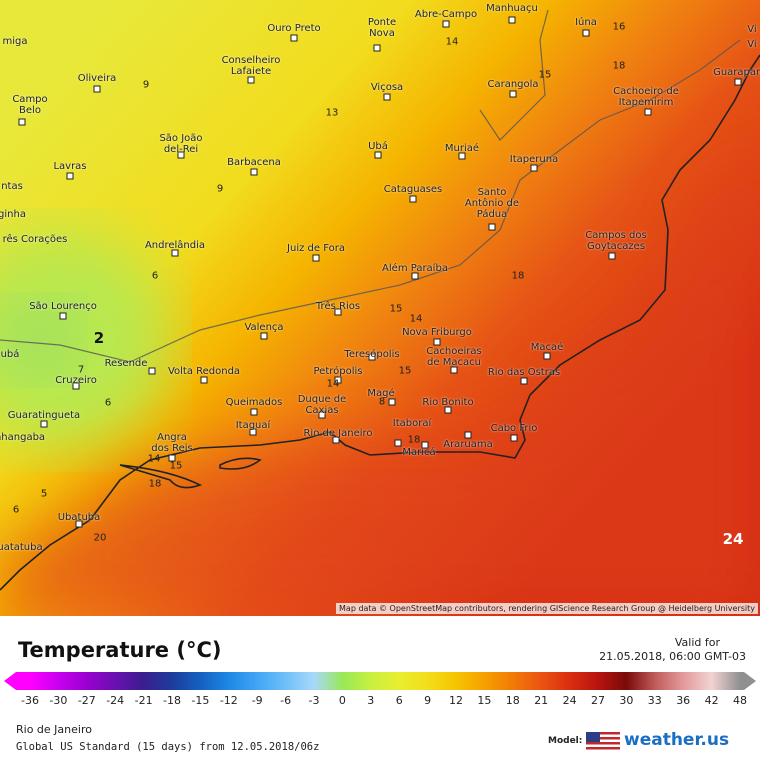  What do you see at coordinates (565, 741) in the screenshot?
I see `model-label: Model:` at bounding box center [565, 741].